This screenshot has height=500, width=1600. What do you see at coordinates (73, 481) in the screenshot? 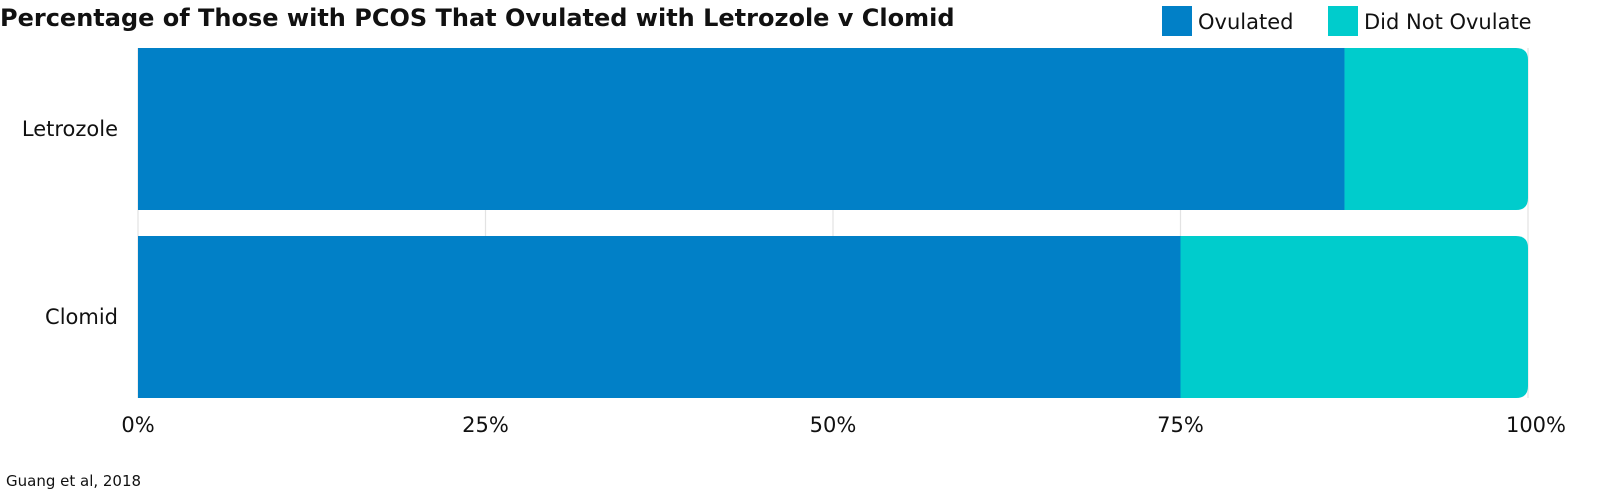
I see `source-note: Guang et al, 2018` at bounding box center [73, 481].